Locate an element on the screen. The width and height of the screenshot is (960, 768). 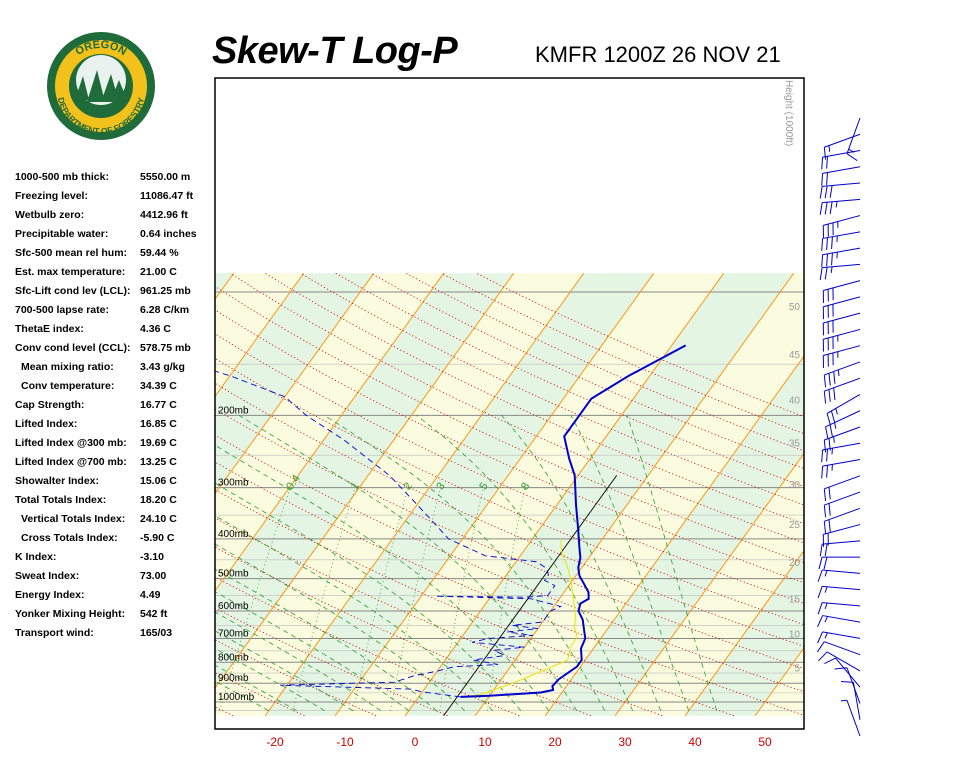
index-label: Lifted Index @700 mb: is located at coordinates (71, 462).